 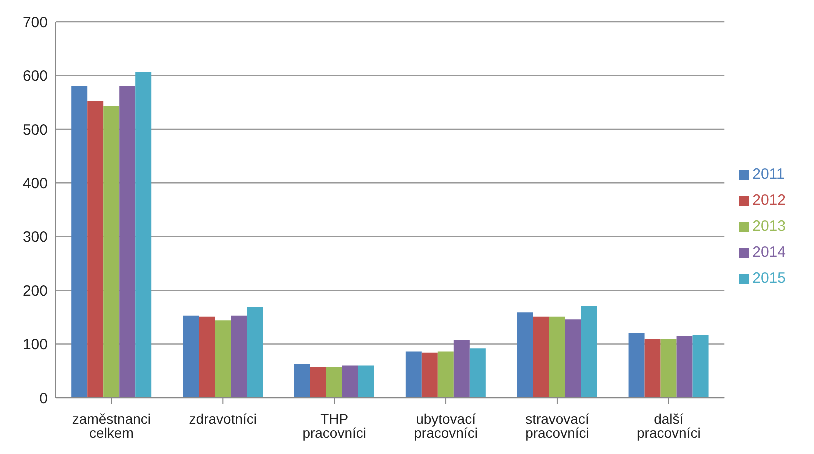 What do you see at coordinates (35, 23) in the screenshot?
I see `y-tick-label: 700` at bounding box center [35, 23].